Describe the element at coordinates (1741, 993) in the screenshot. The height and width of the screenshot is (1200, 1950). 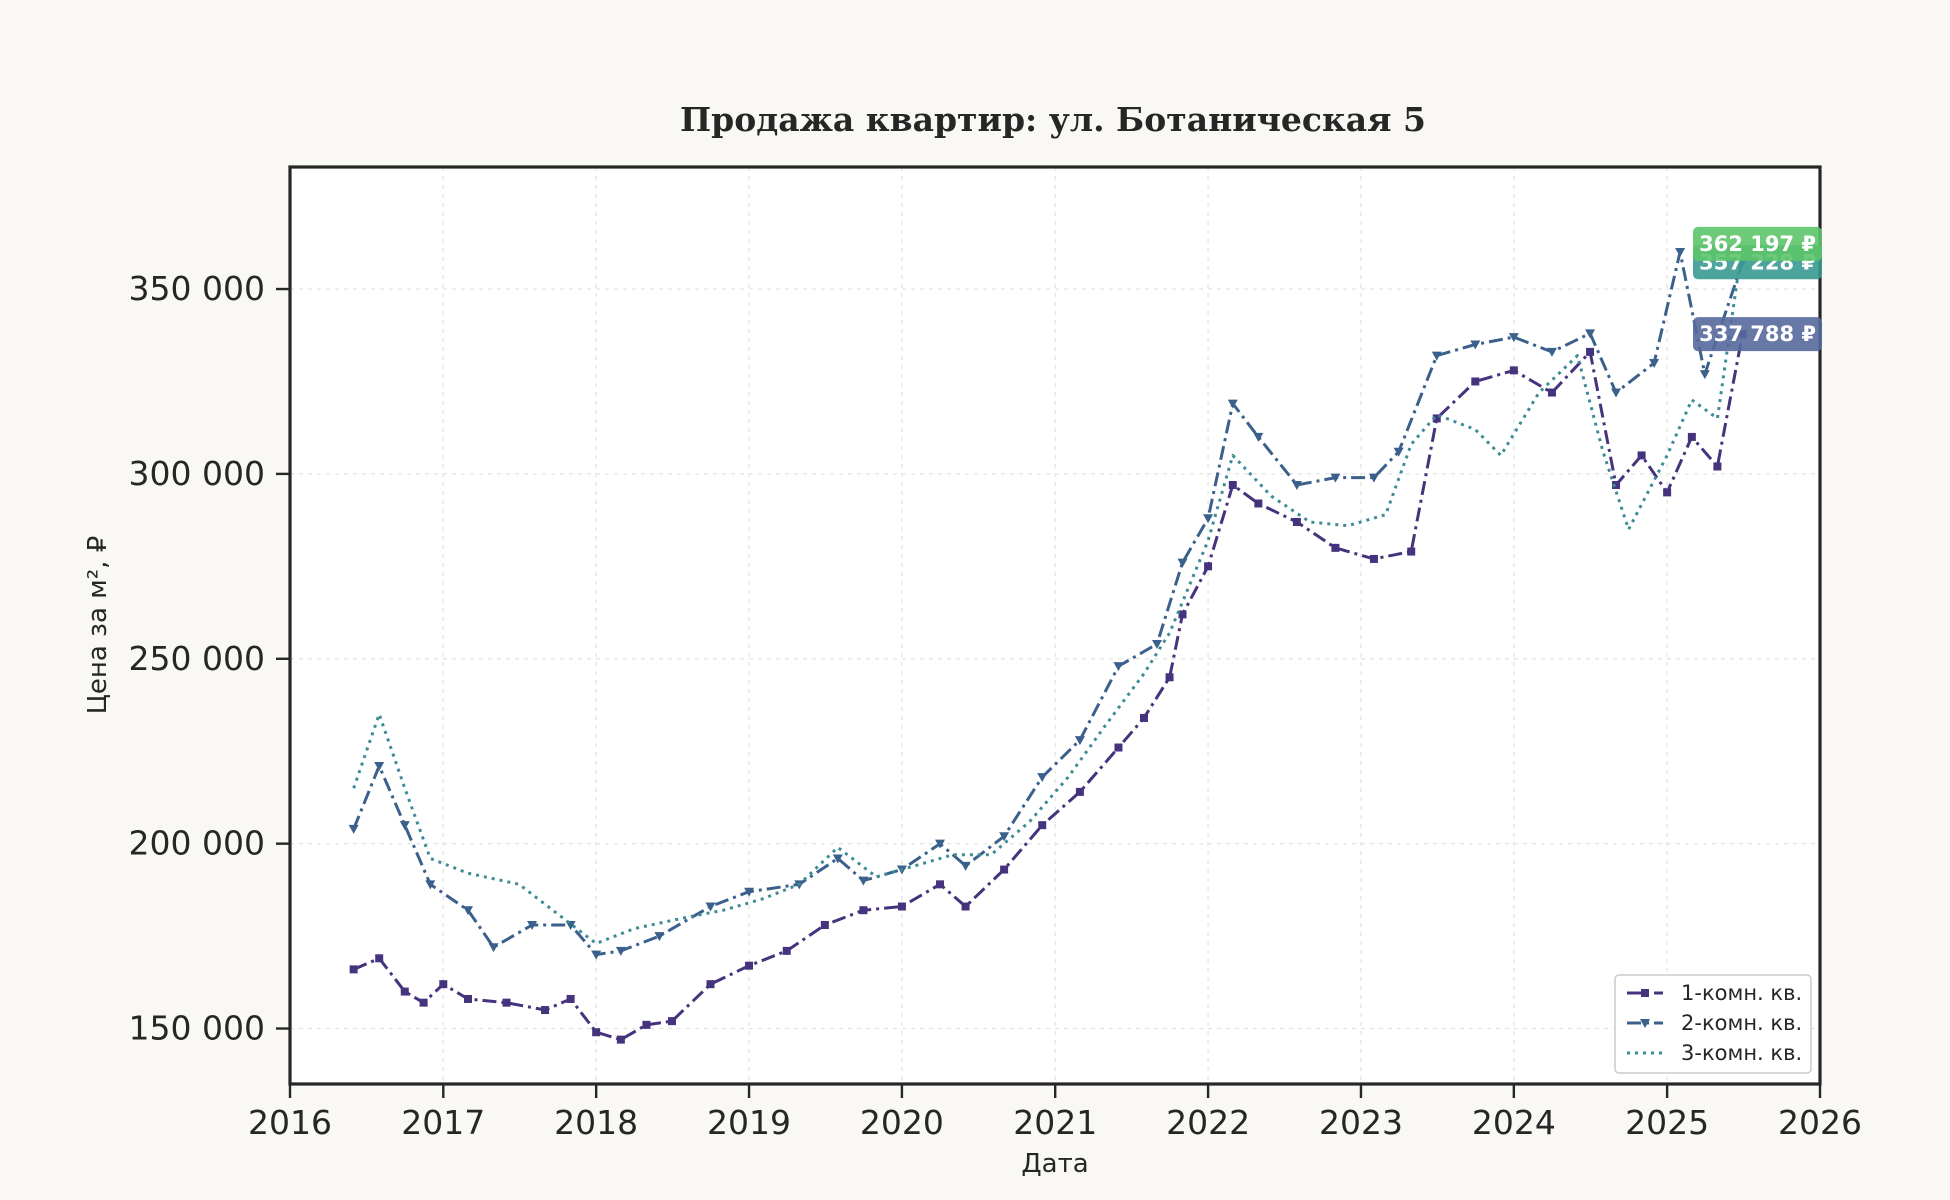
I see `legend-label: 1-комн. кв.` at that location.